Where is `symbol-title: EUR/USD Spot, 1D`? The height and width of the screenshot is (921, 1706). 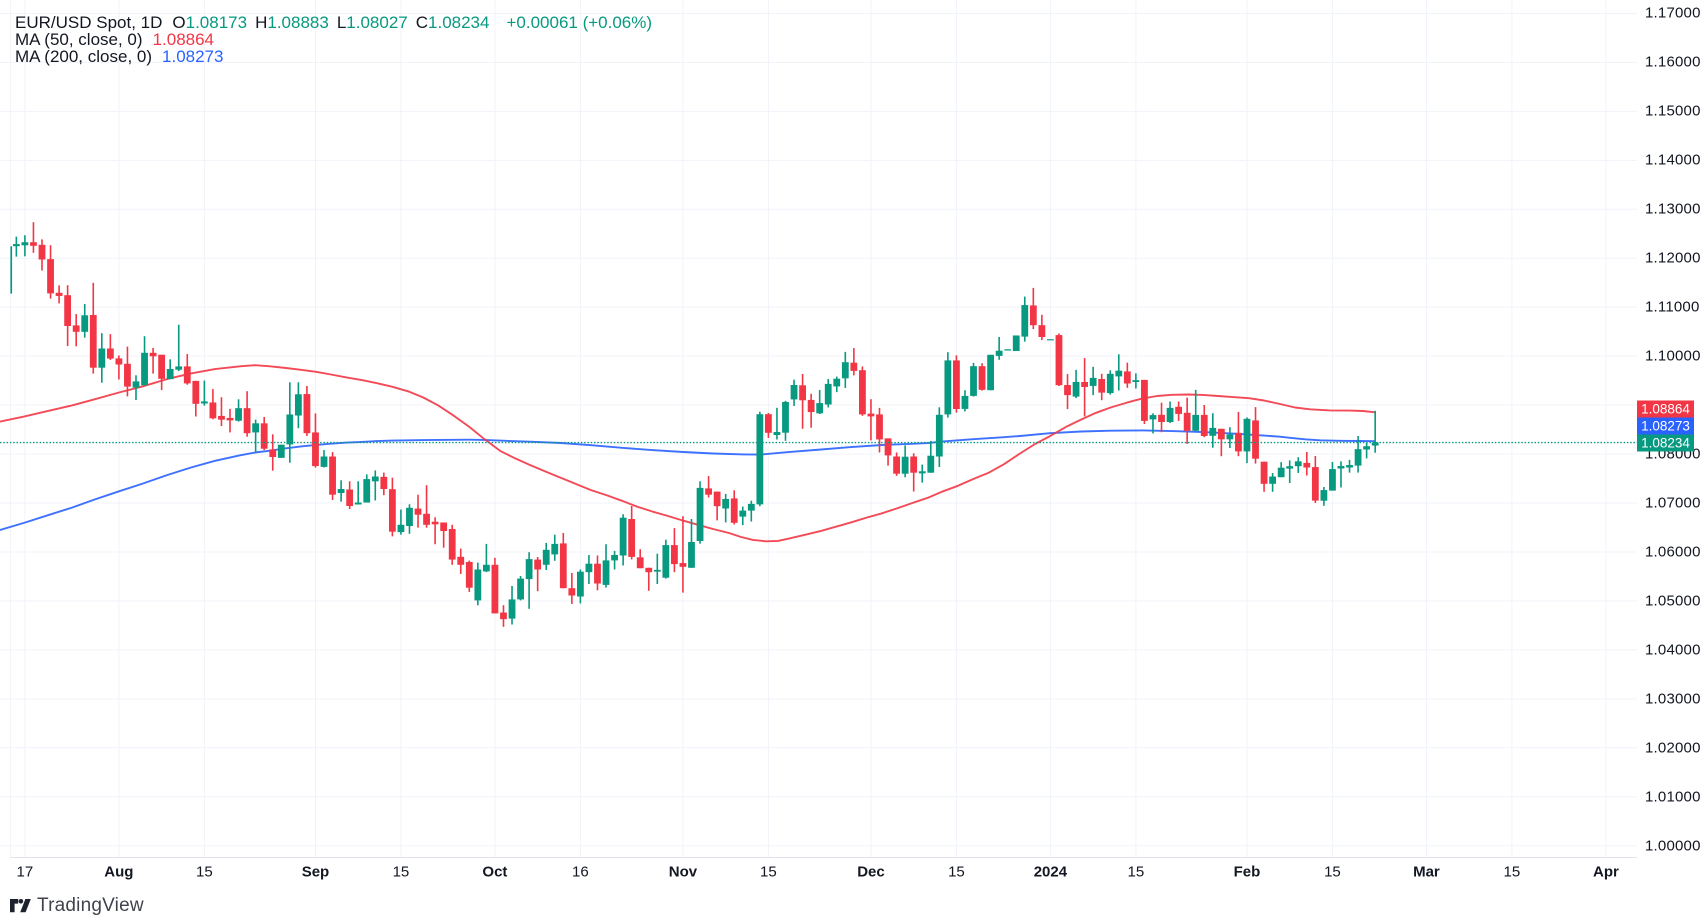
symbol-title: EUR/USD Spot, 1D is located at coordinates (89, 22).